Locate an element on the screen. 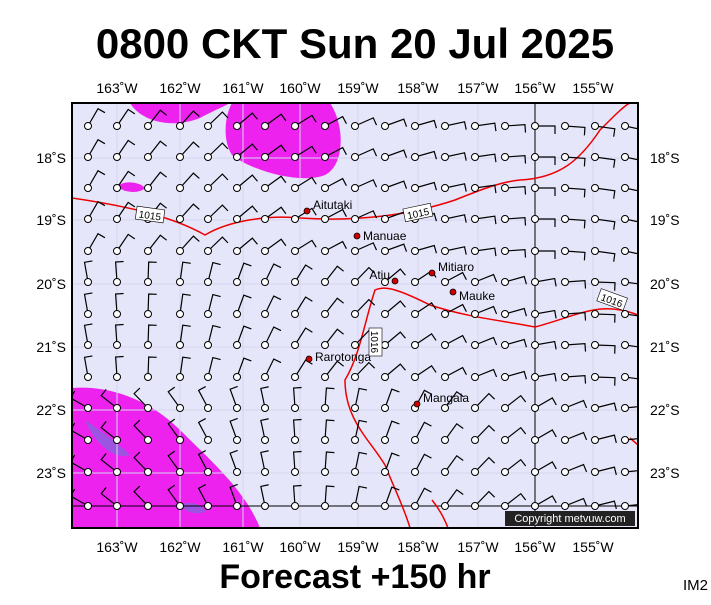  lat-label-left: 18˚S is located at coordinates (51, 158).